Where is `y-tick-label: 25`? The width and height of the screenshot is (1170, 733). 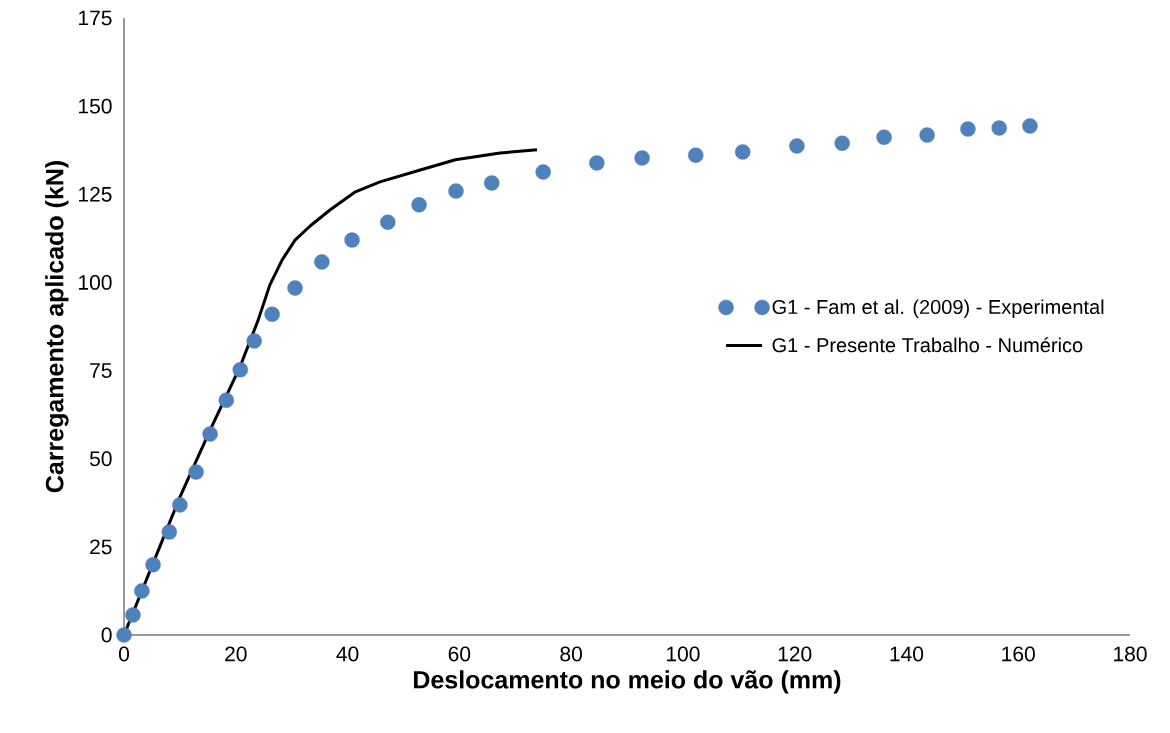 y-tick-label: 25 is located at coordinates (101, 547).